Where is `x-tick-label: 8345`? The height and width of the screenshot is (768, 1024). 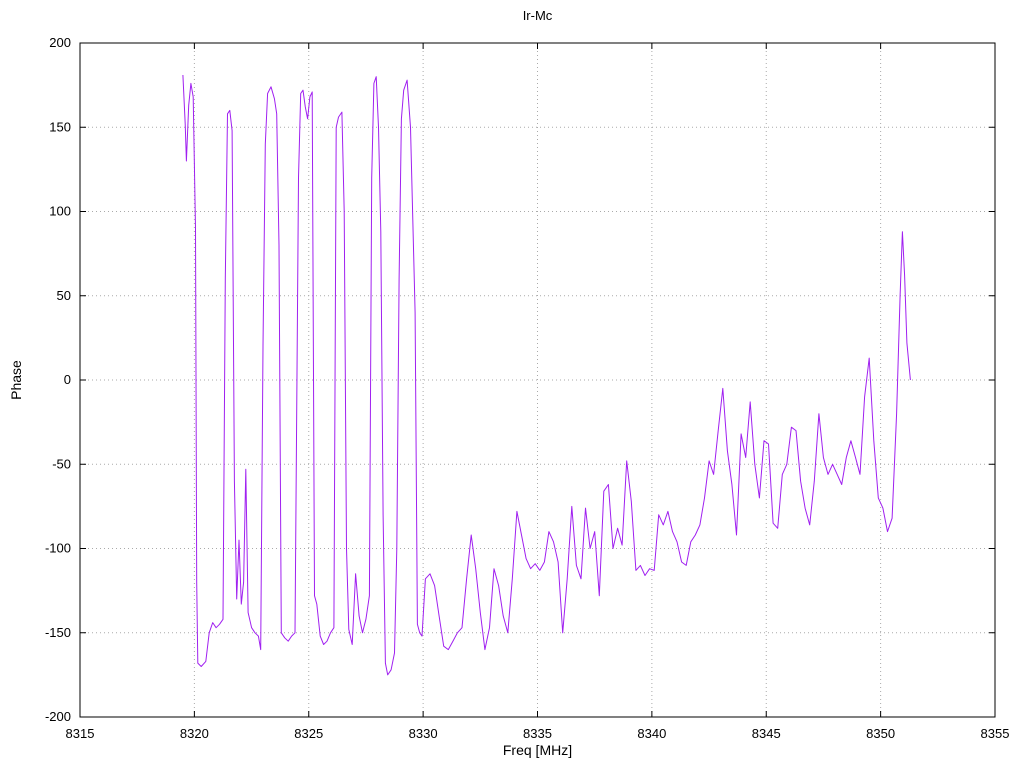 x-tick-label: 8345 is located at coordinates (766, 733).